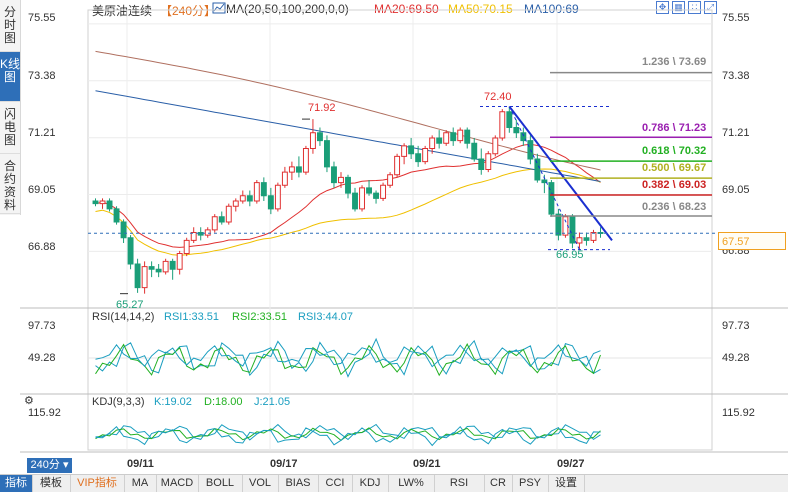 Image resolution: width=788 pixels, height=492 pixels. Describe the element at coordinates (29, 401) in the screenshot. I see `gear-icon: ⚙` at that location.